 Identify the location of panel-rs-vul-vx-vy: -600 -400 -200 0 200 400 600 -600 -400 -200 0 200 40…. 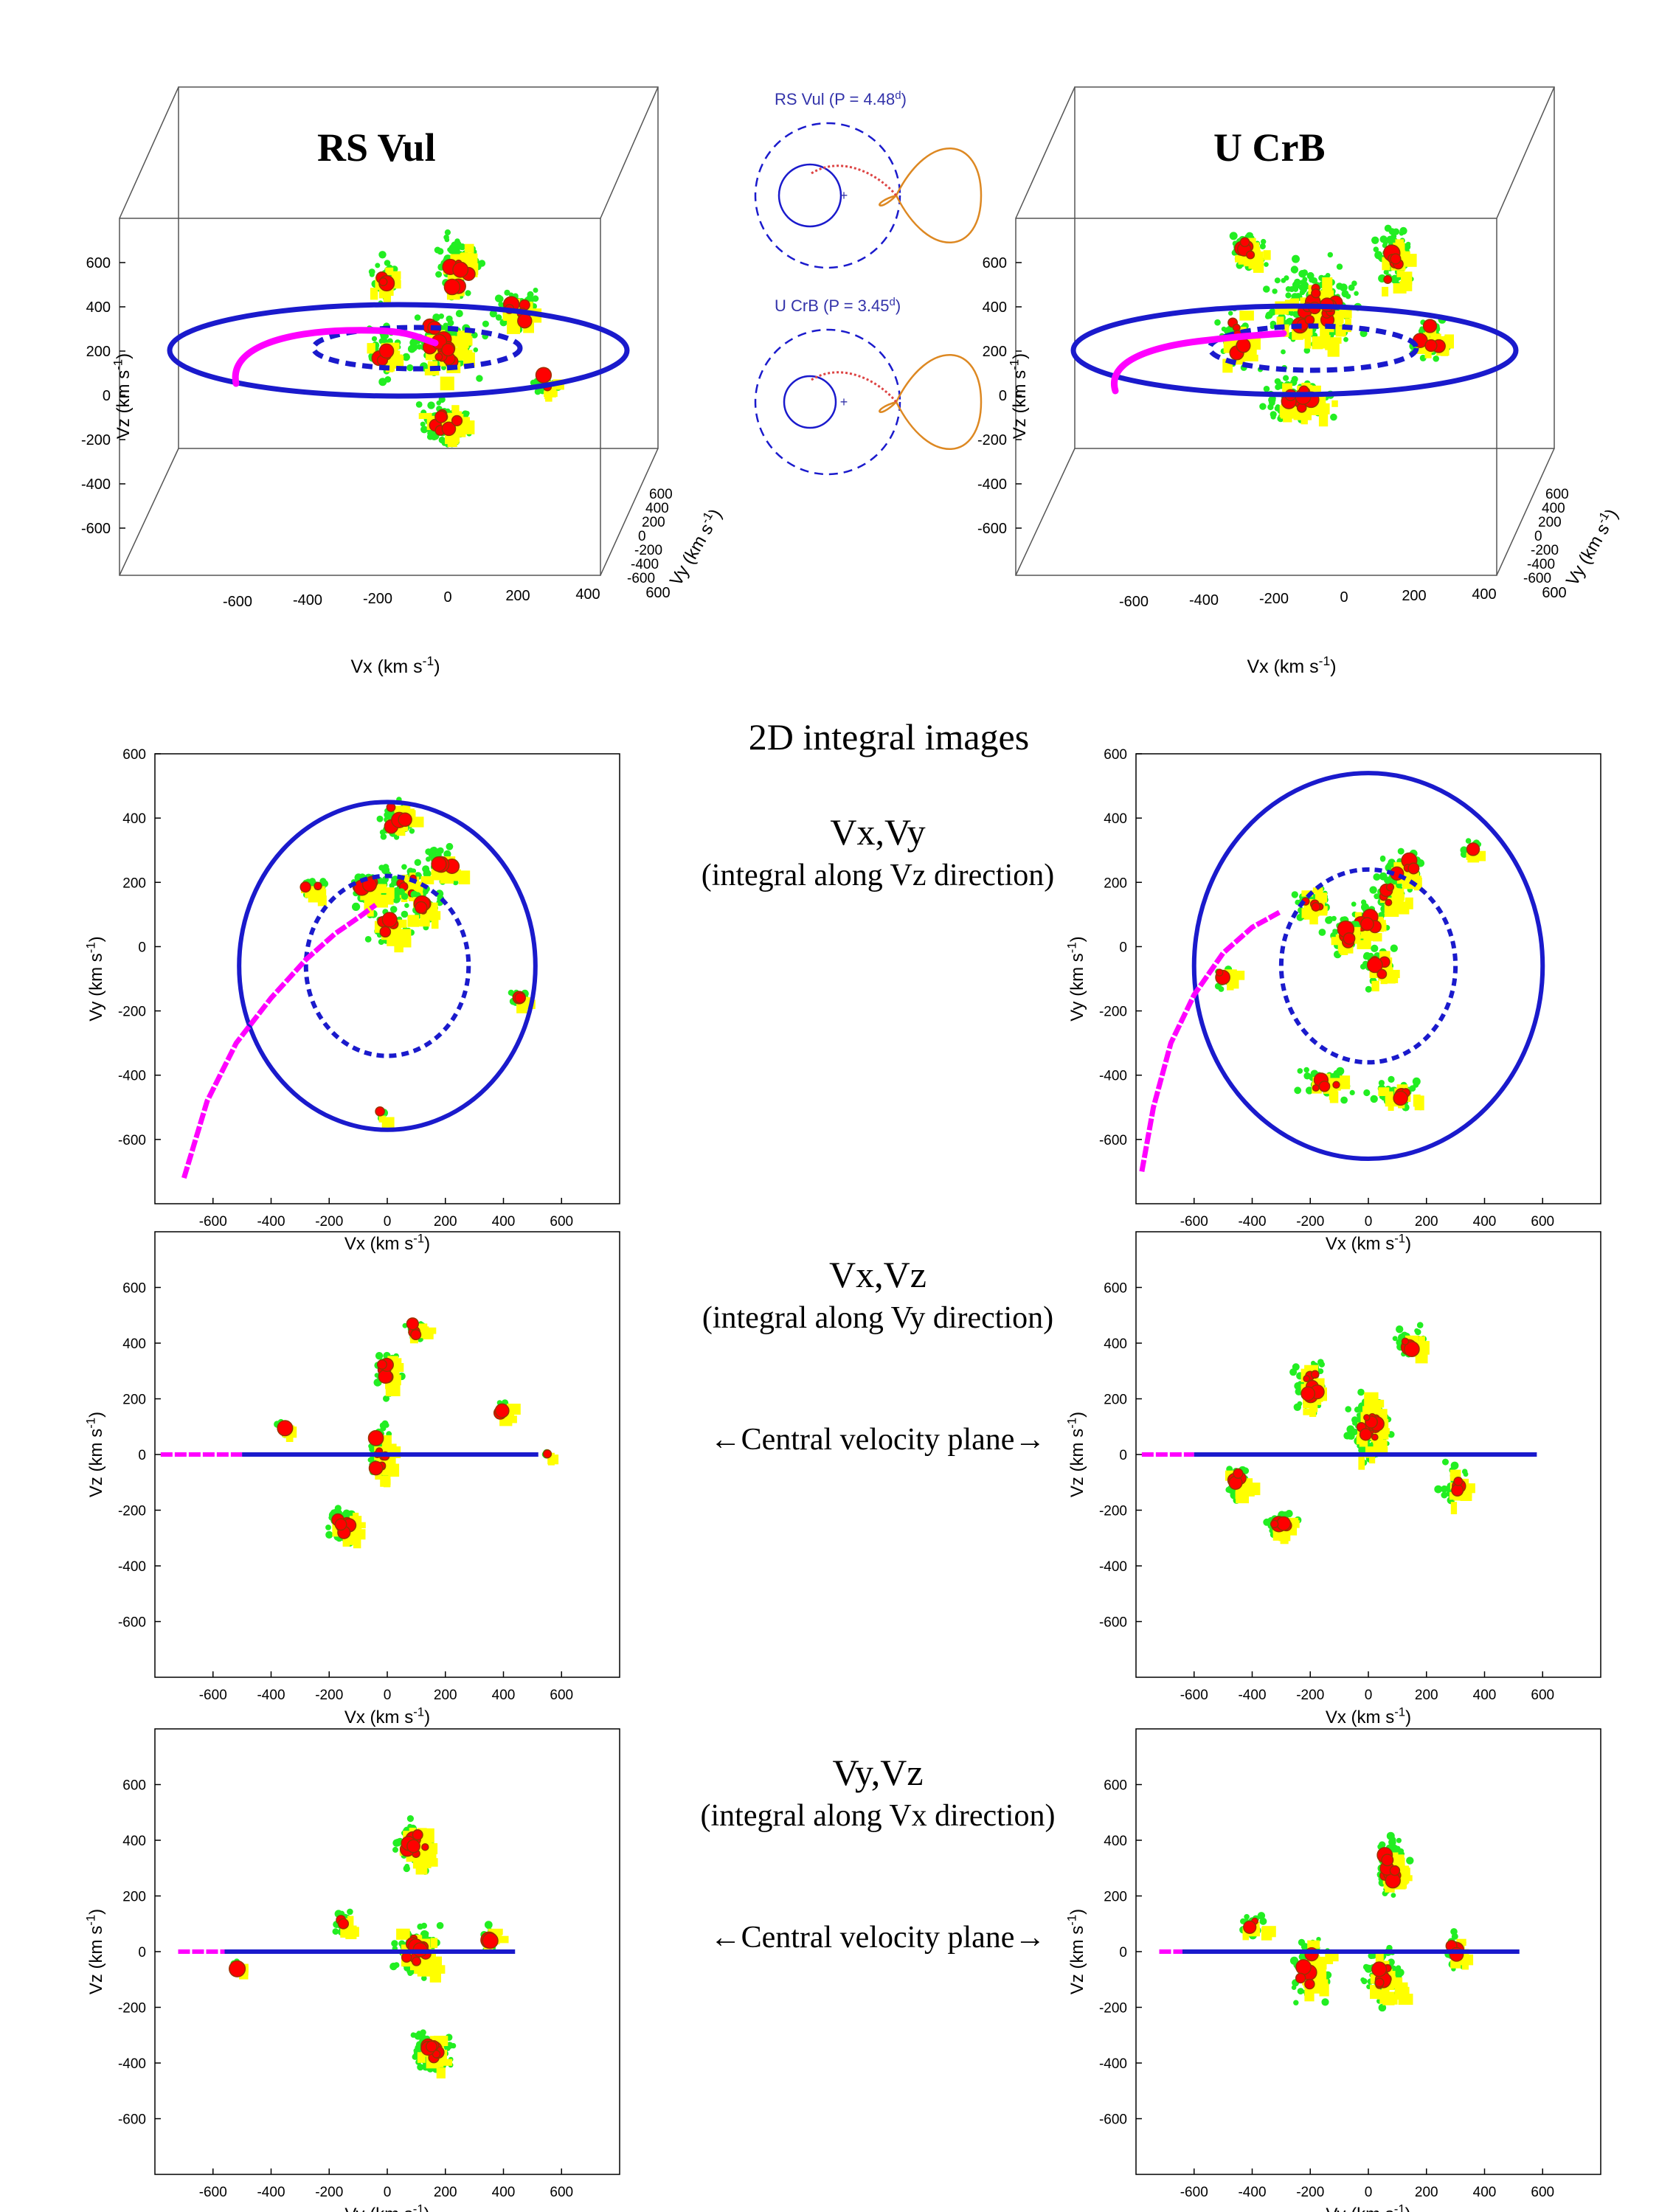
(351, 1001).